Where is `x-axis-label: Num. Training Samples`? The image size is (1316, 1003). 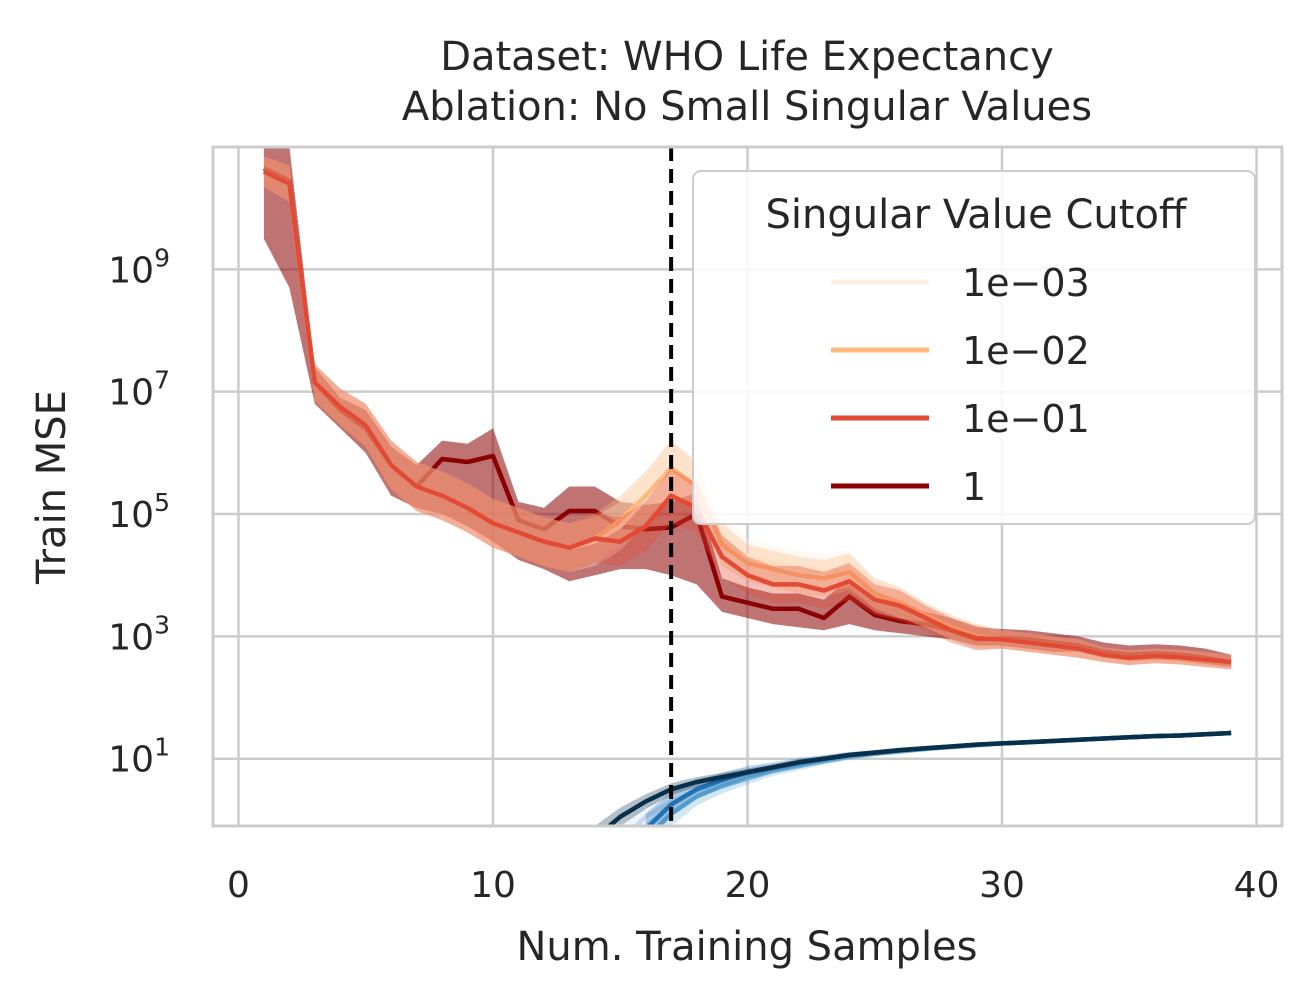 x-axis-label: Num. Training Samples is located at coordinates (746, 947).